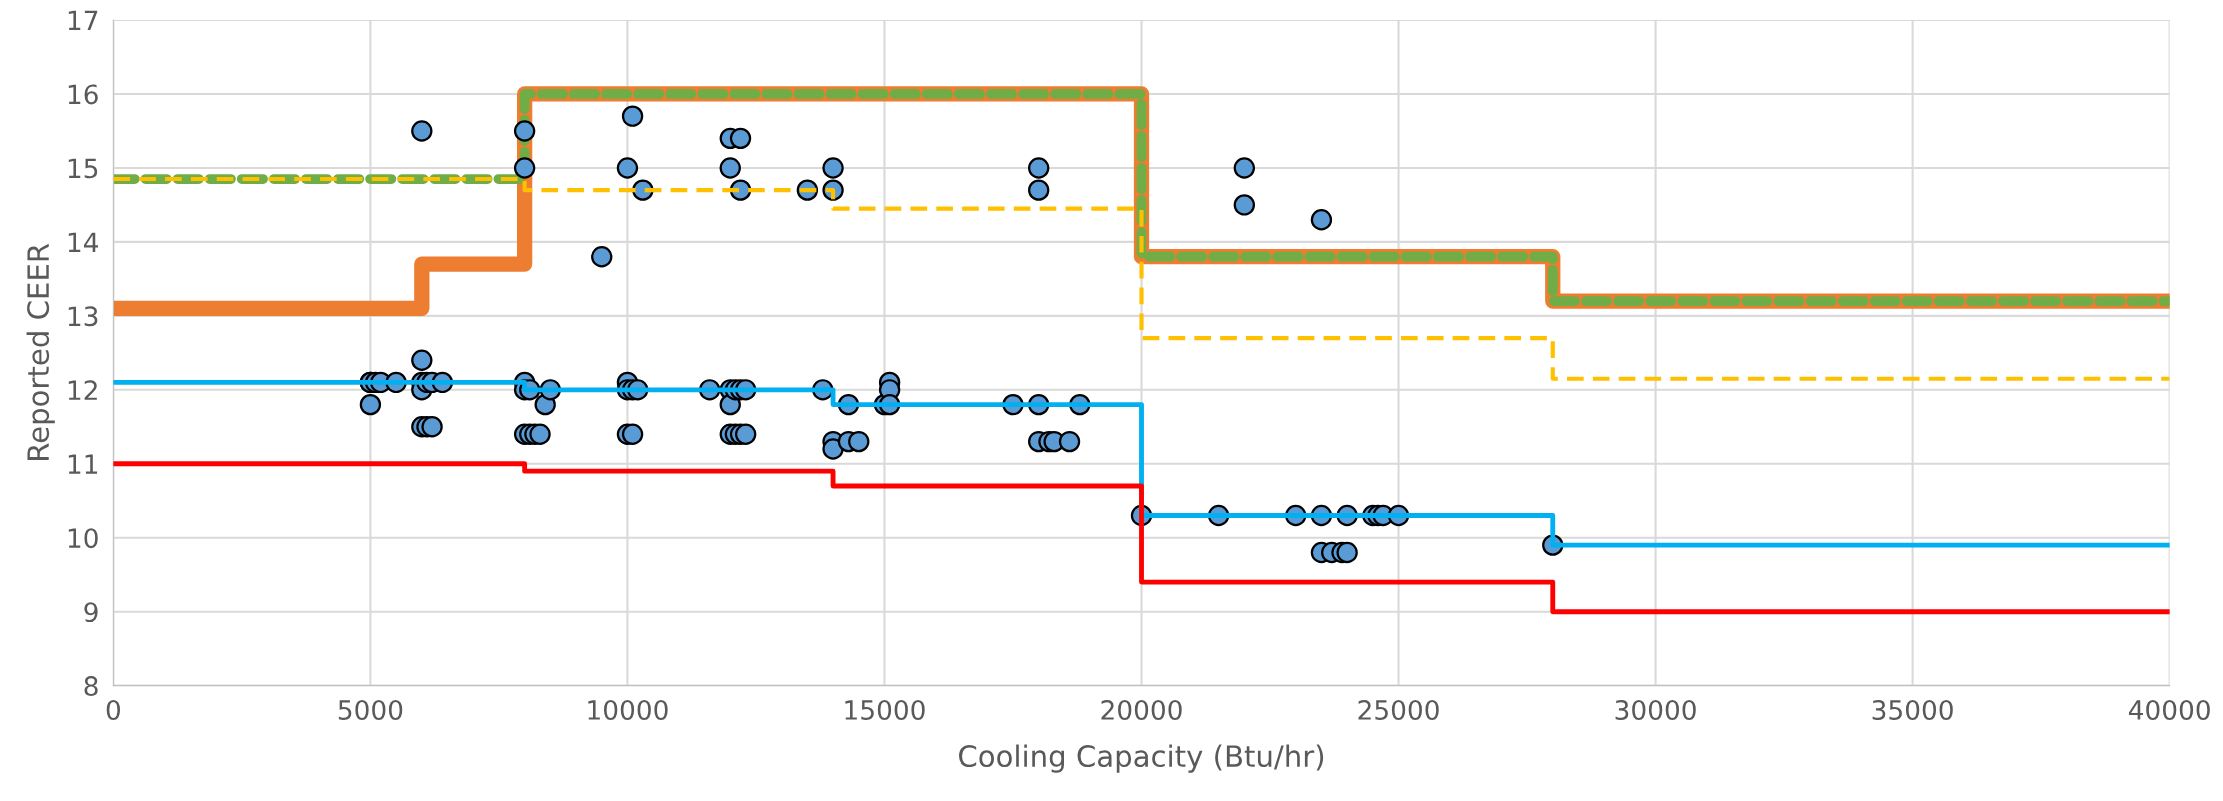  What do you see at coordinates (628, 710) in the screenshot?
I see `x-tick-label: 10000` at bounding box center [628, 710].